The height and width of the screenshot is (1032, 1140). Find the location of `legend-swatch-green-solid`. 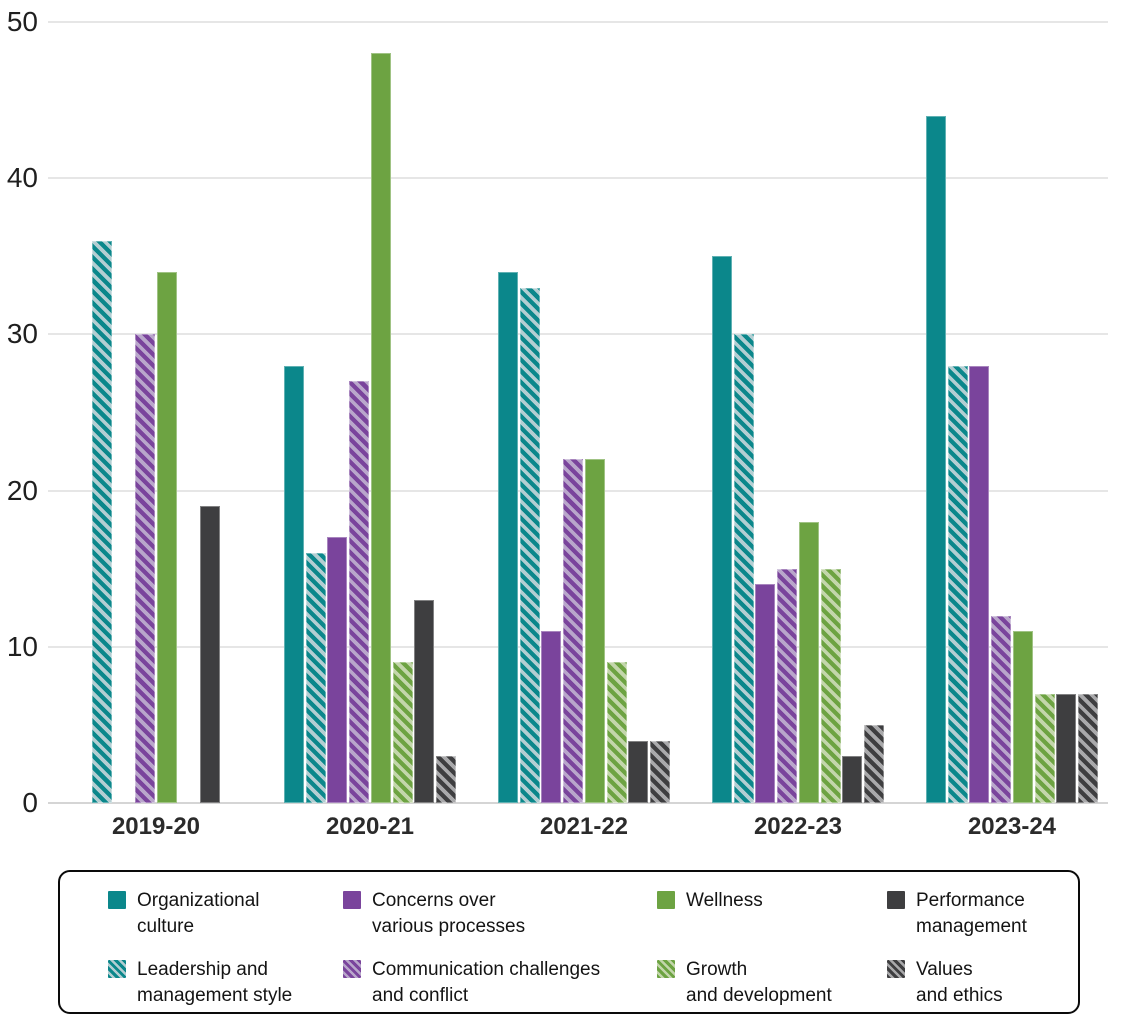

legend-swatch-green-solid is located at coordinates (666, 900).